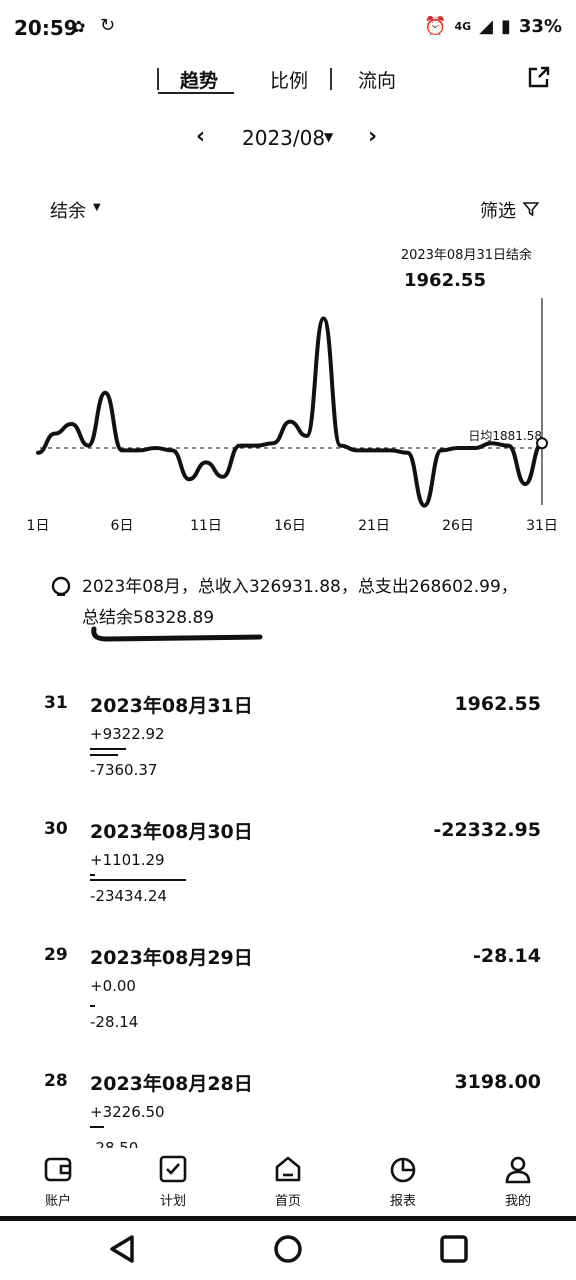  What do you see at coordinates (201, 136) in the screenshot?
I see `prev-month-icon: ‹` at bounding box center [201, 136].